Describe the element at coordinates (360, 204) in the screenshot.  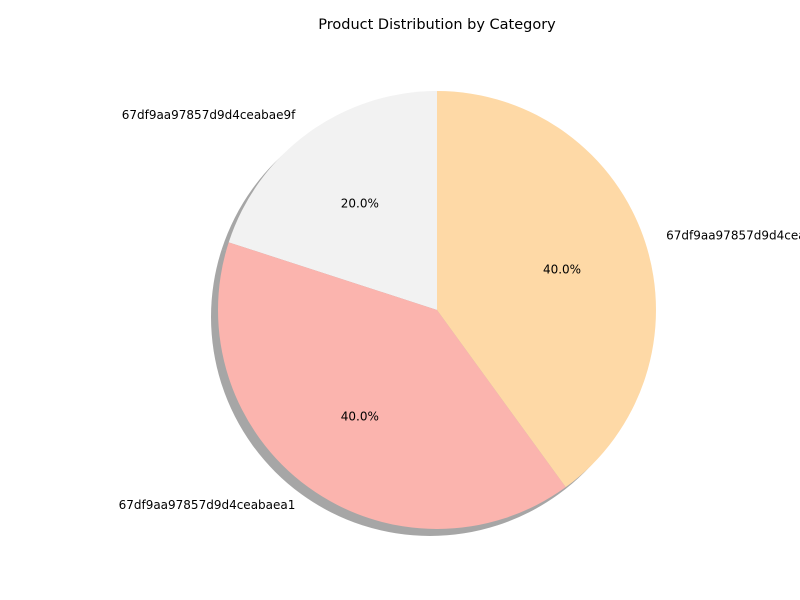
I see `slice-percent-label: 20.0%` at that location.